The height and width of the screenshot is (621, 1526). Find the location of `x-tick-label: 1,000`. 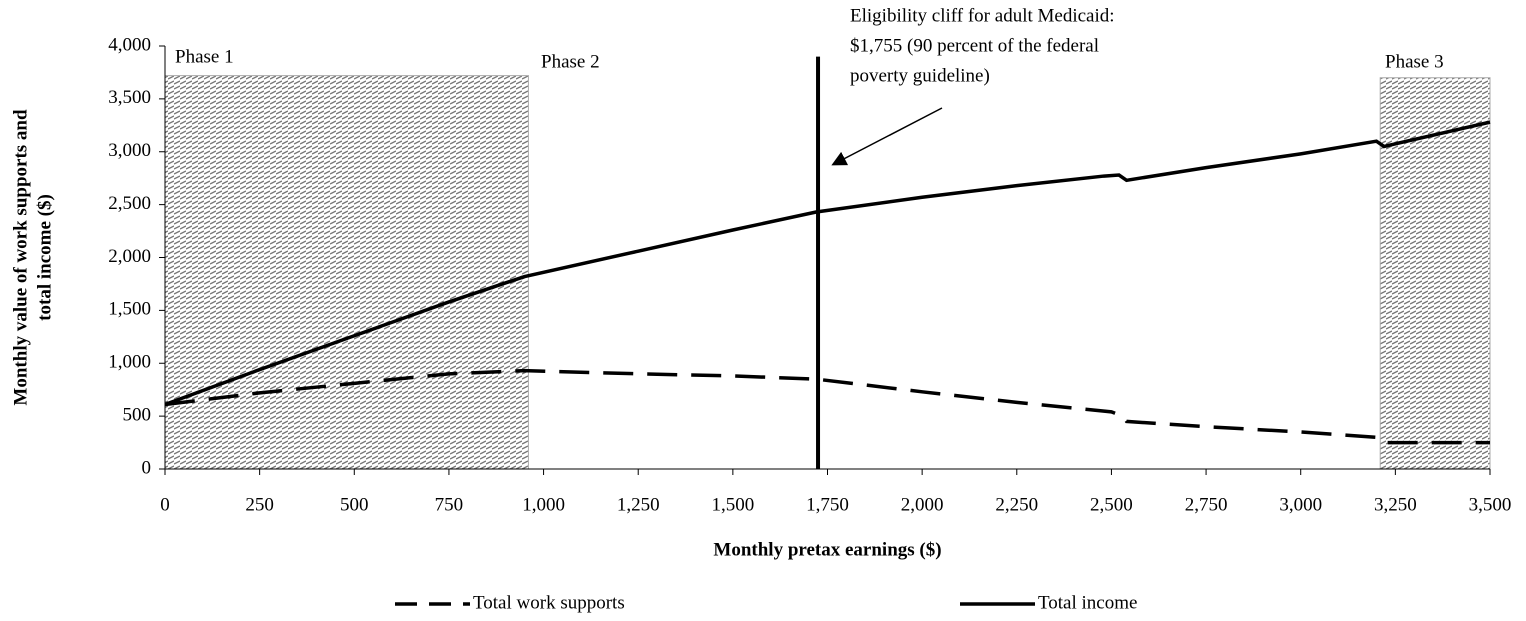

x-tick-label: 1,000 is located at coordinates (543, 504).